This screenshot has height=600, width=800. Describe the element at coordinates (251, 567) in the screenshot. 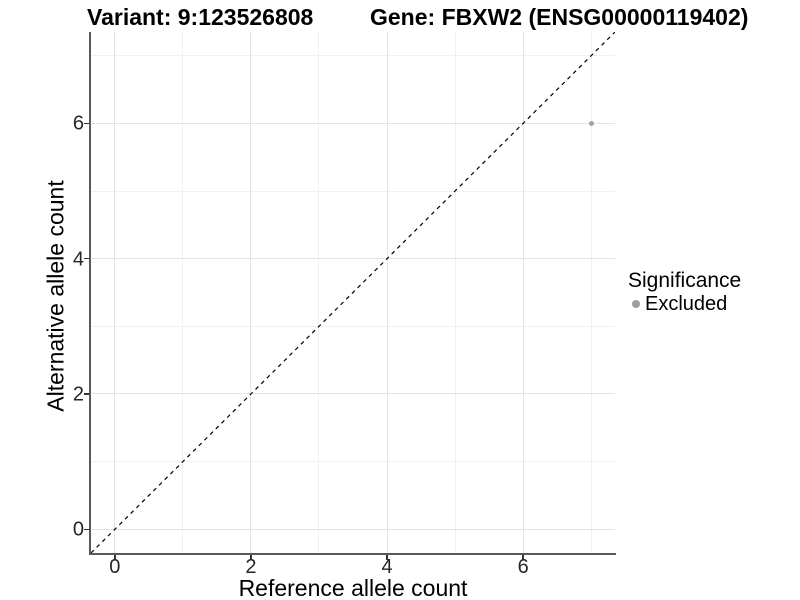

I see `x-tick-label: 2` at that location.